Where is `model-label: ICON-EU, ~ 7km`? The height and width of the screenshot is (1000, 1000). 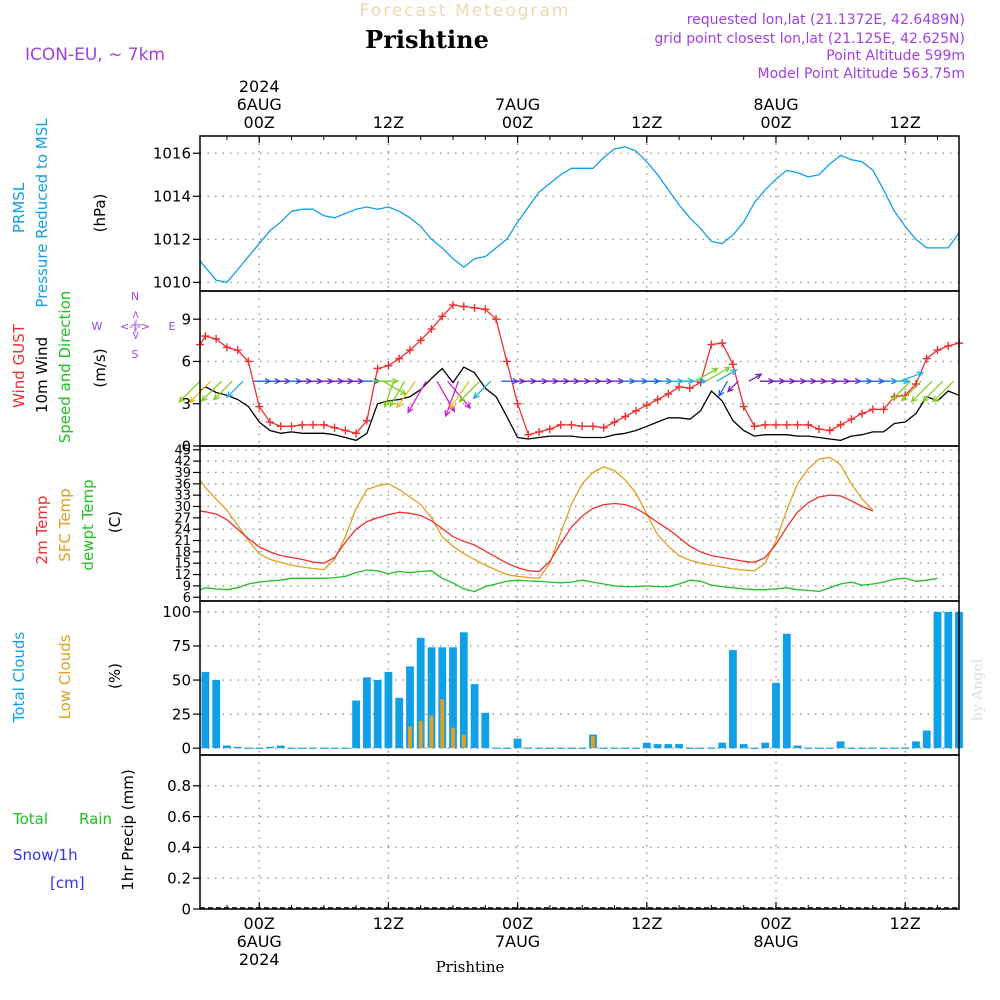
model-label: ICON-EU, ~ 7km is located at coordinates (95, 55).